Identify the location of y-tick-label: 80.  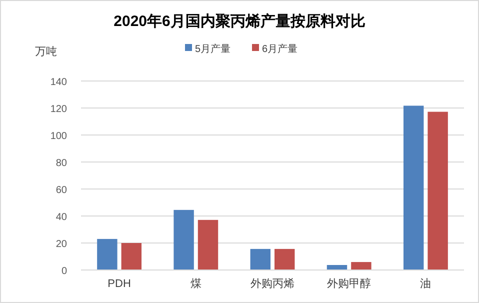
(62, 163).